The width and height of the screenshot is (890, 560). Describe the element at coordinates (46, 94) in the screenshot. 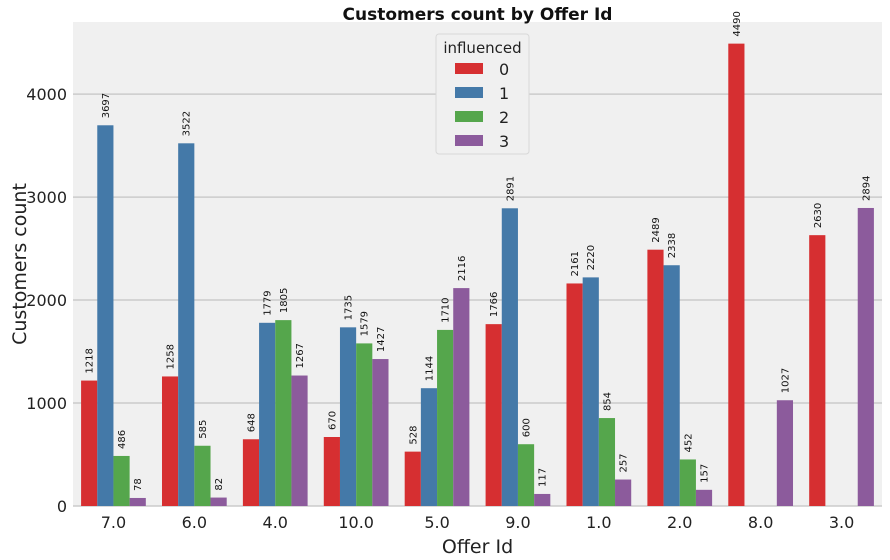

I see `y-tick-label: 4000` at that location.